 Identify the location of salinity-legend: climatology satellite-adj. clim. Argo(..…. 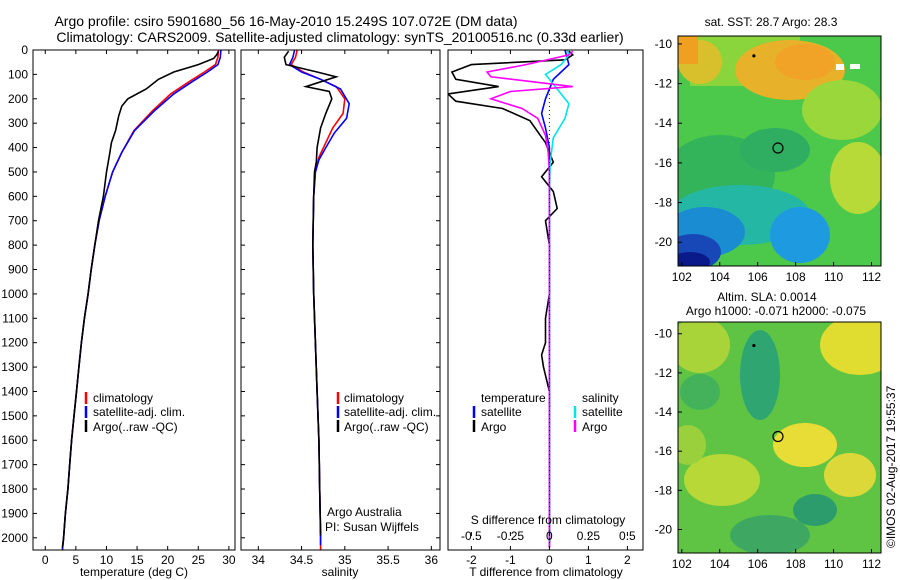
(386, 412).